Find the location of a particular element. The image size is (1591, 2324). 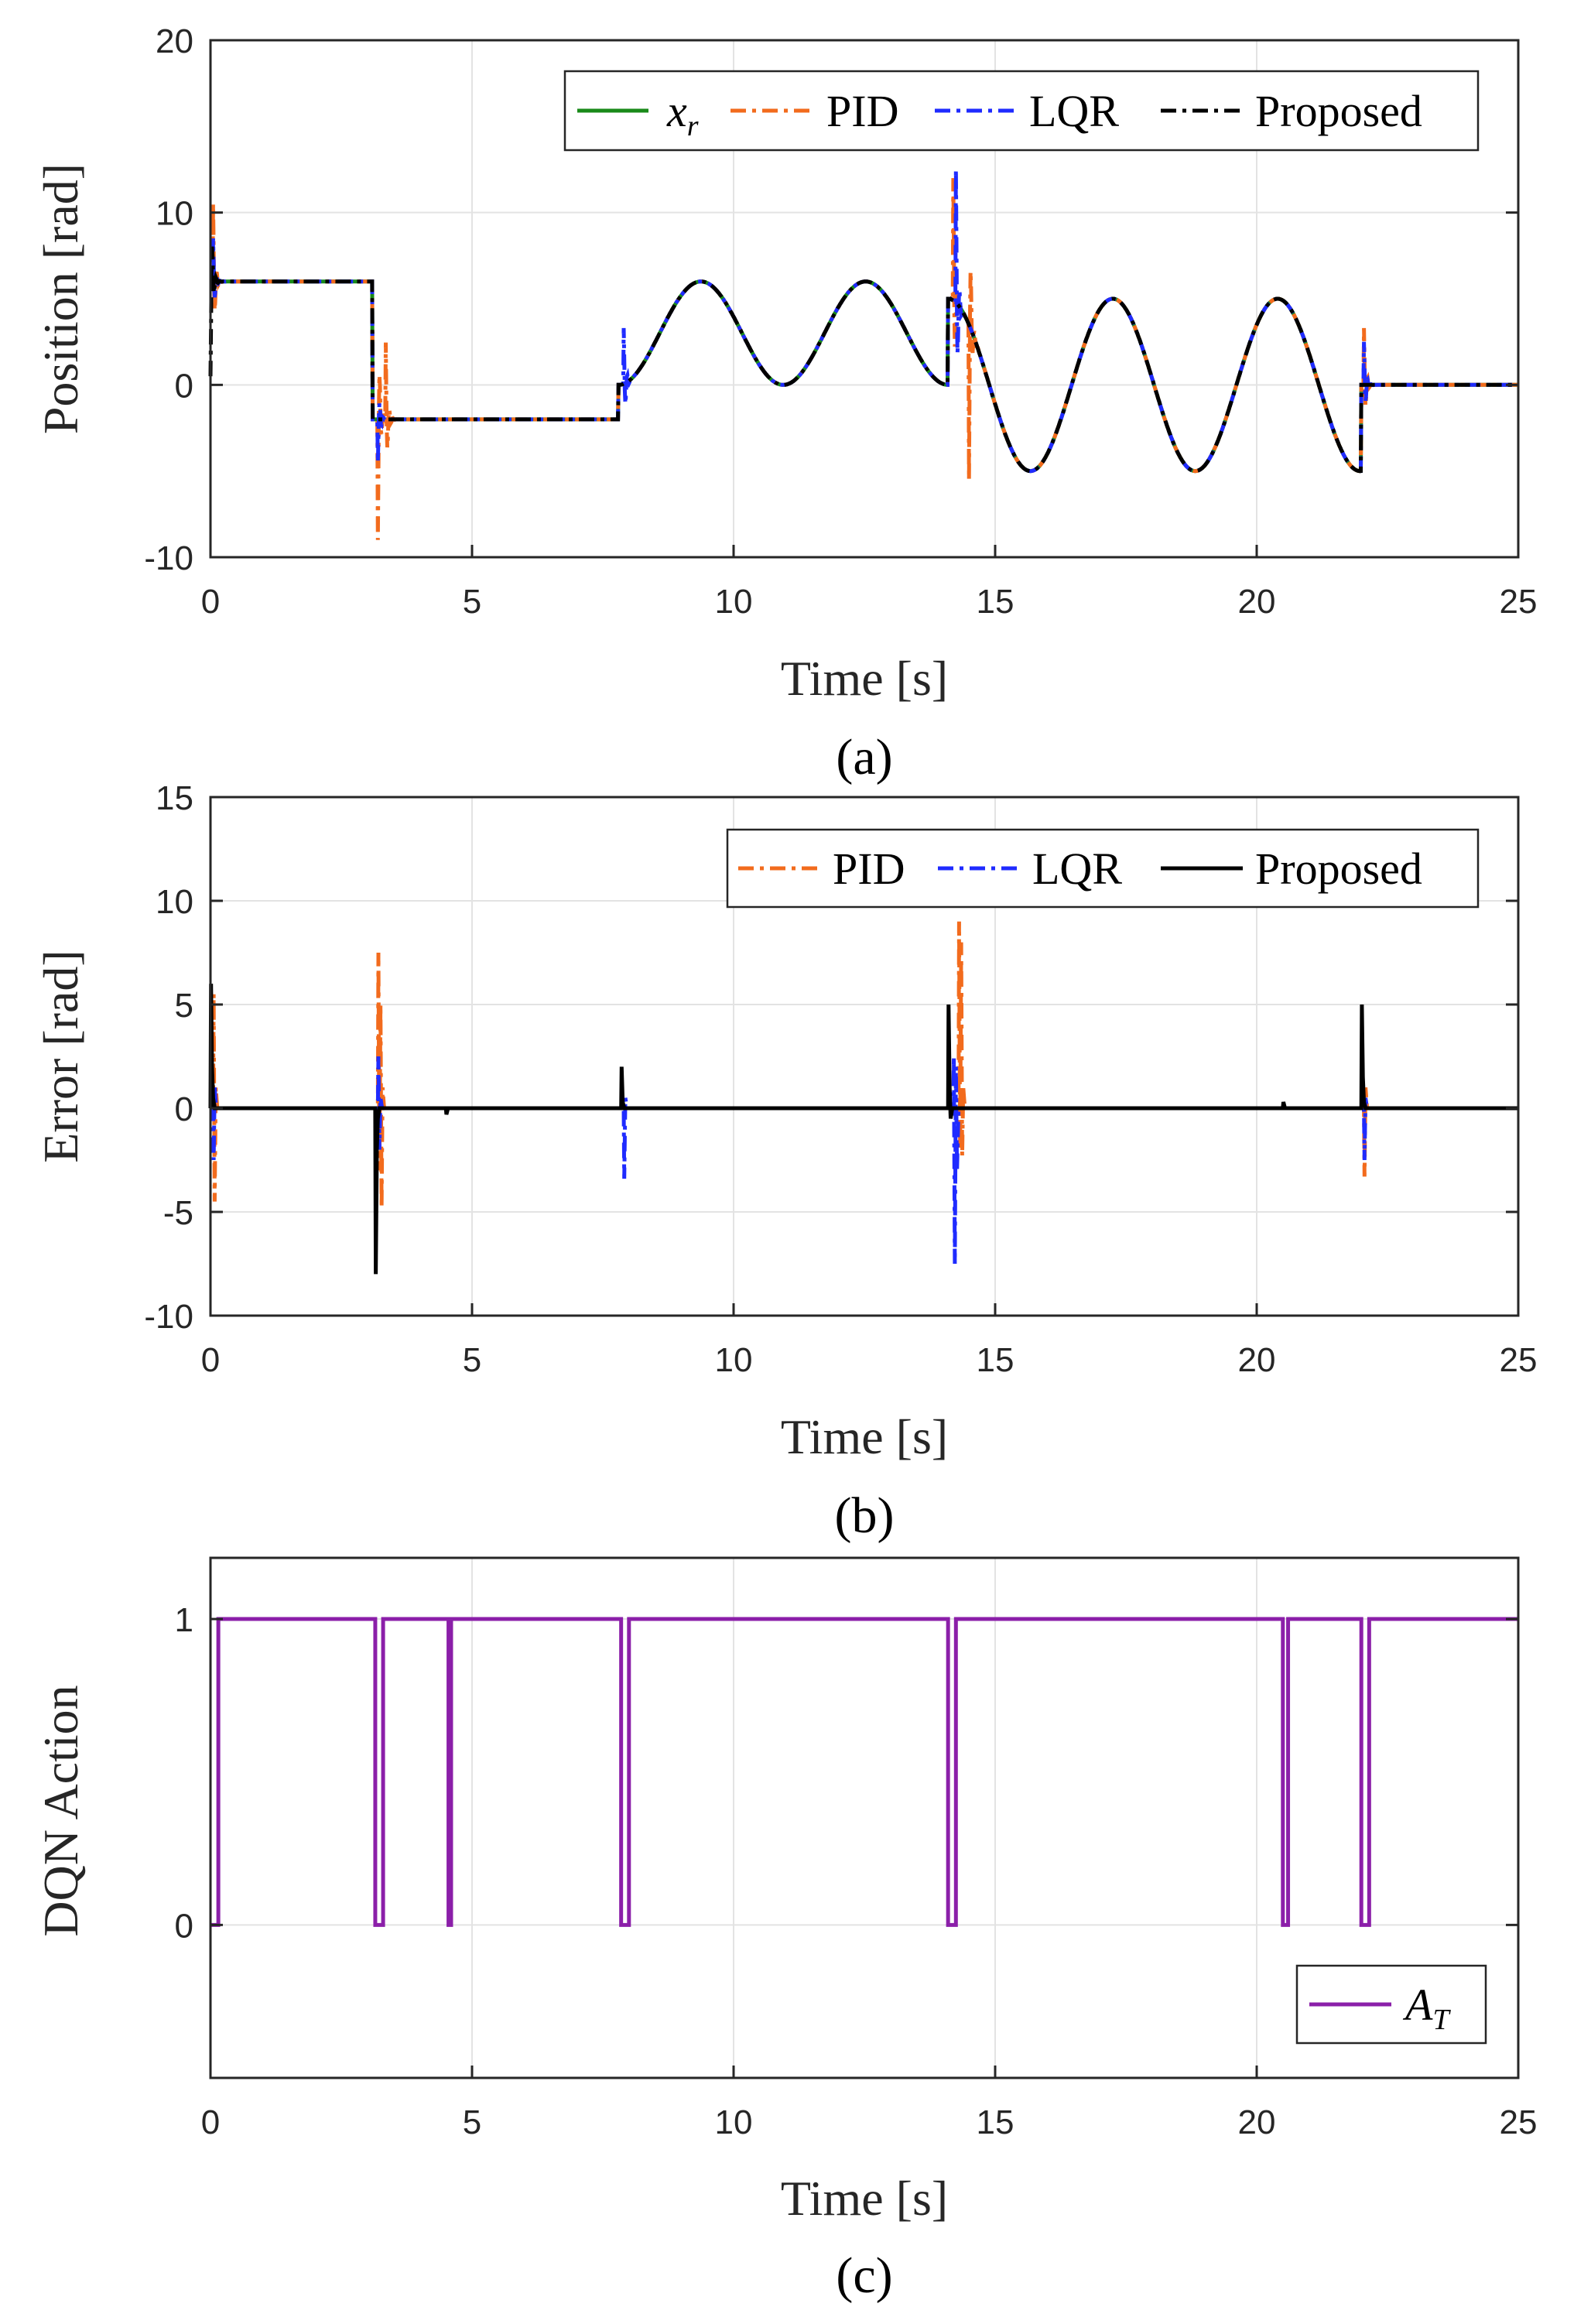

legend-label-pid: PID is located at coordinates (862, 111).